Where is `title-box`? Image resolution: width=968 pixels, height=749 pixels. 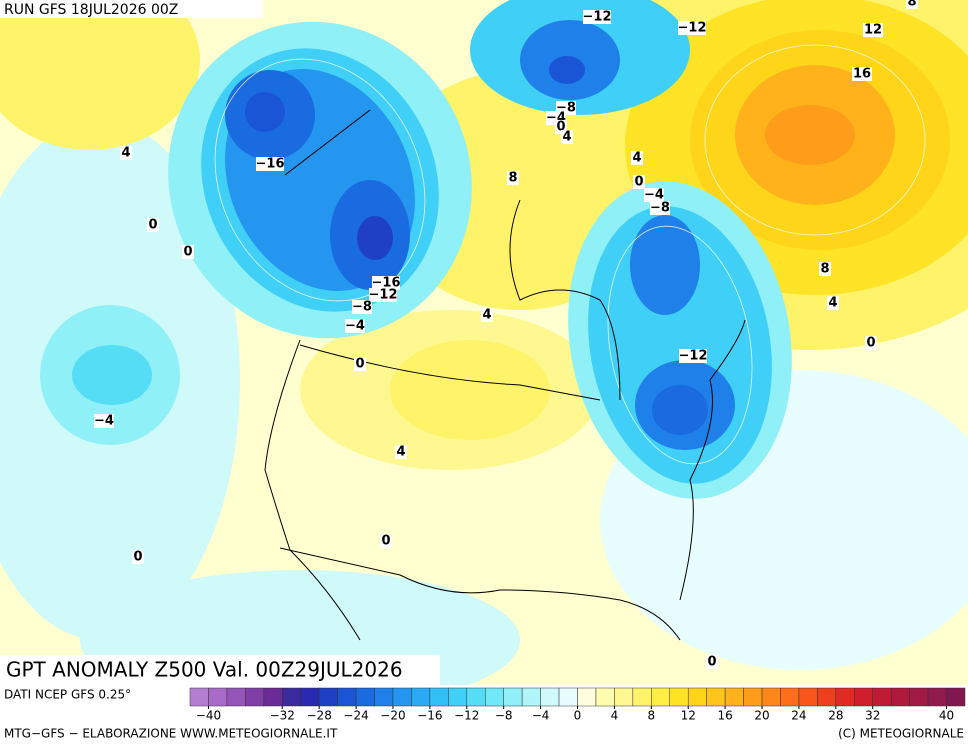 title-box is located at coordinates (220, 670).